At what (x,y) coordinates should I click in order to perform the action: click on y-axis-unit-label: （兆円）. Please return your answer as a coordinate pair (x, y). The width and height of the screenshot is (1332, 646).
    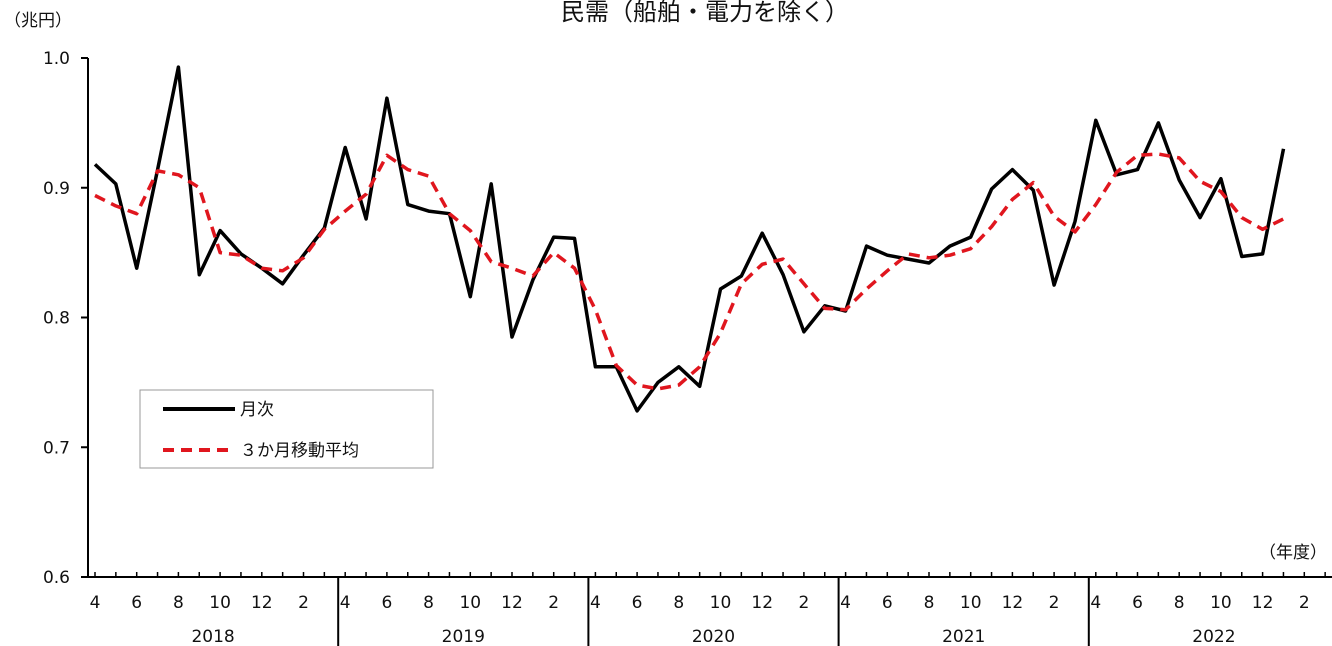
    Looking at the image, I should click on (38, 21).